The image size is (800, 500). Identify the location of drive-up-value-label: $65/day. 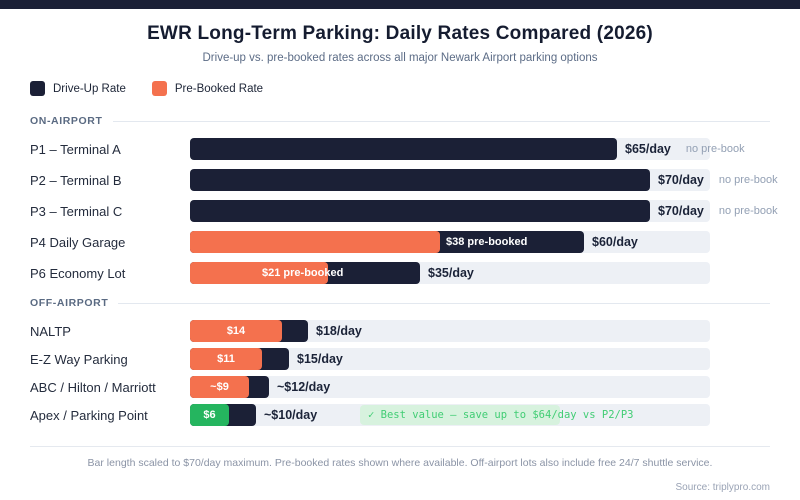
(648, 149).